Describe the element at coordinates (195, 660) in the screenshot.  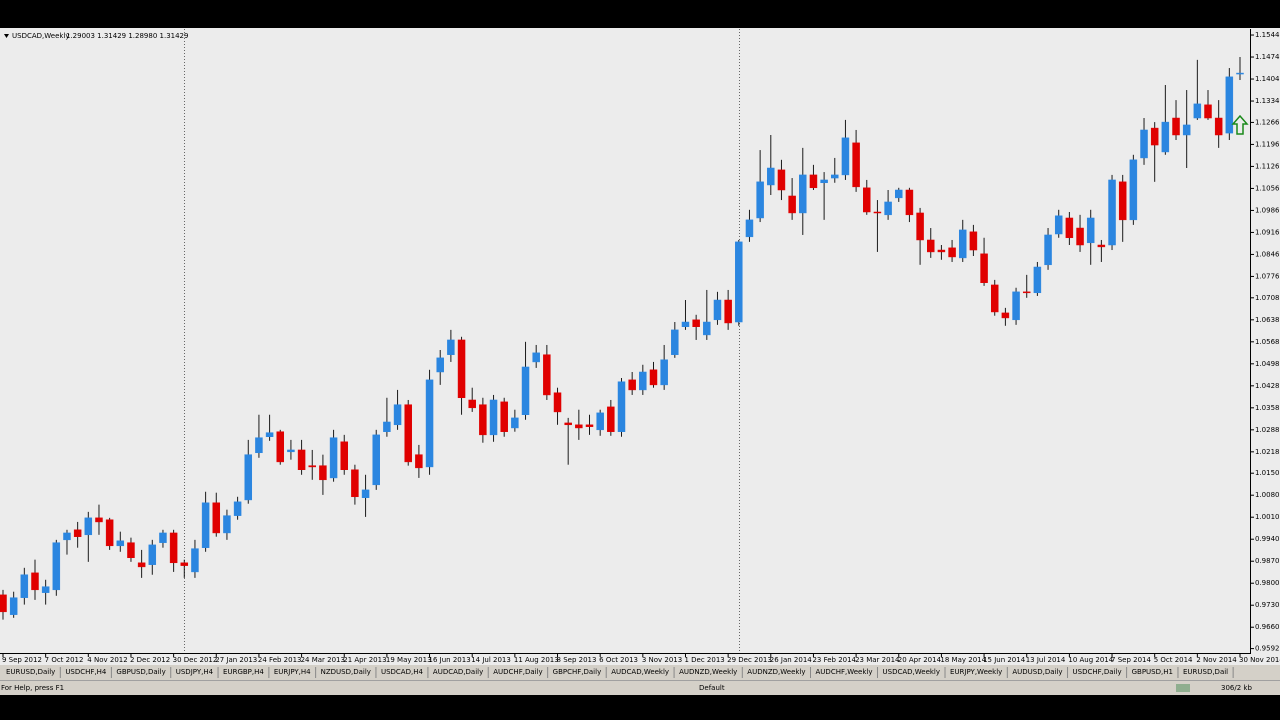
I see `x-tick-label: 30 Dec 2012` at that location.